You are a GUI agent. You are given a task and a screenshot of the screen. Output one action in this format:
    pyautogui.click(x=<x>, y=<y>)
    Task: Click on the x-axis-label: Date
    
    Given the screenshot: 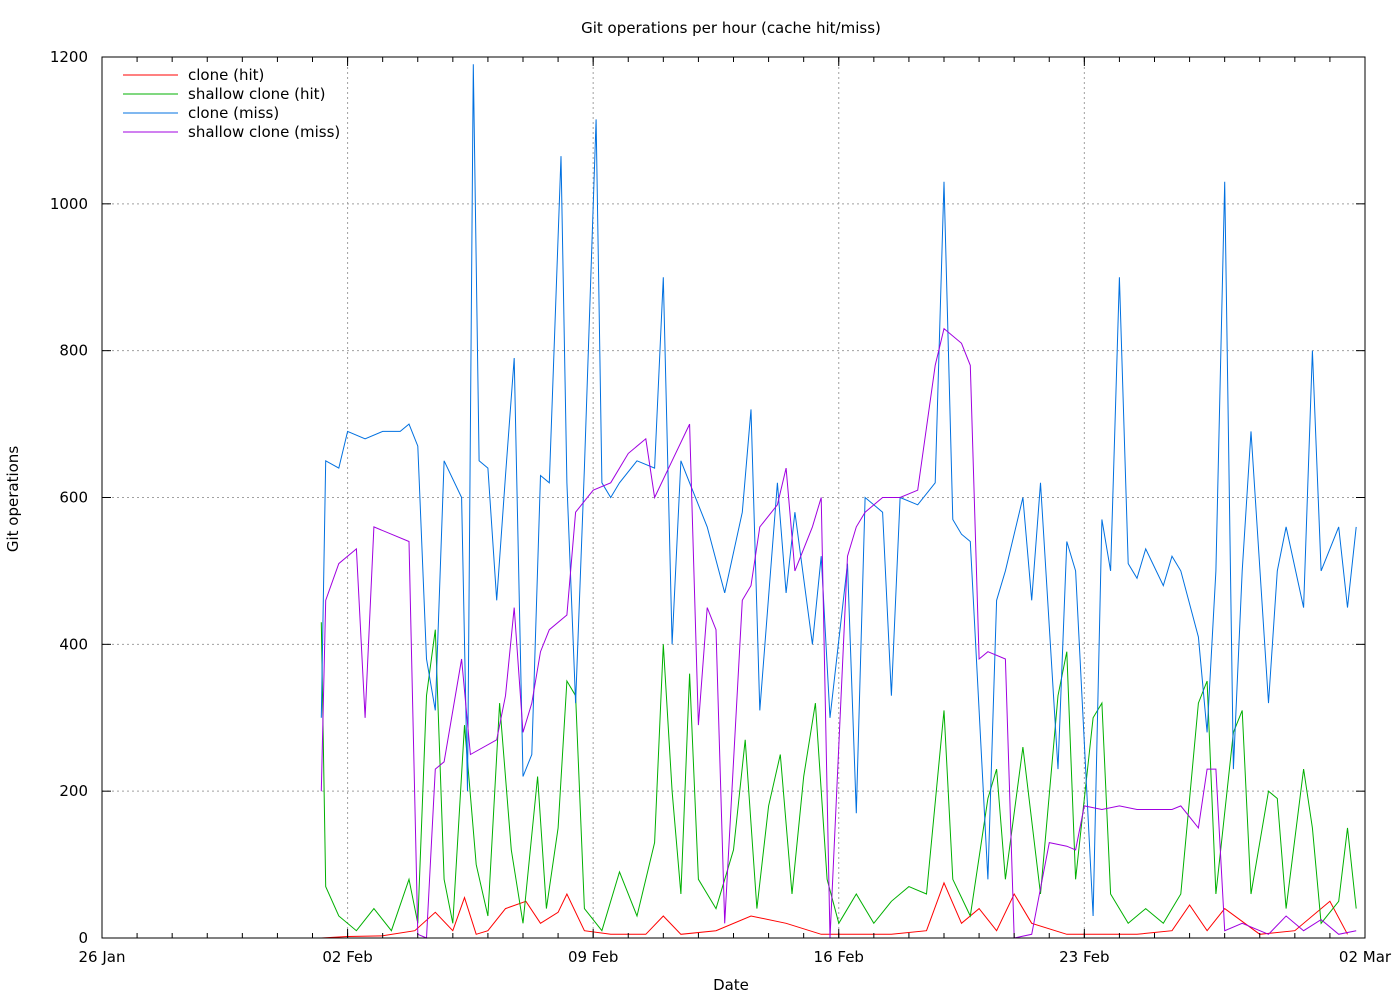 What is the action you would take?
    pyautogui.click(x=731, y=985)
    